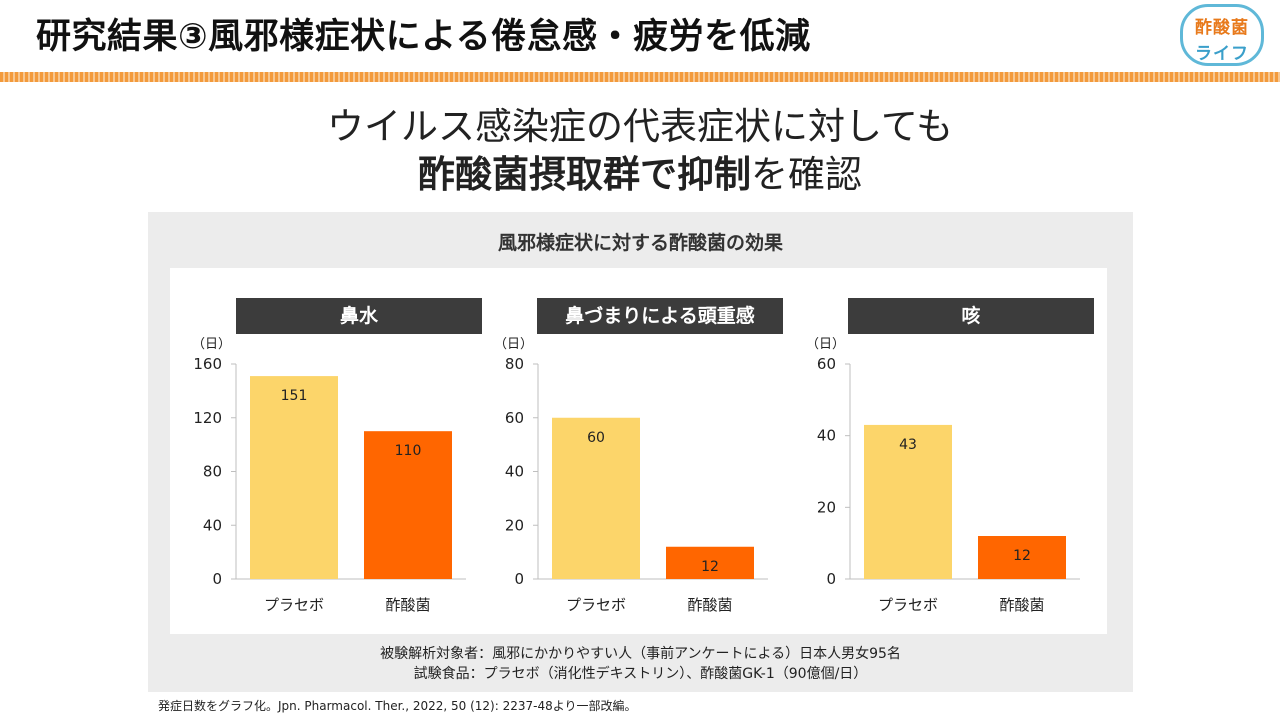 The width and height of the screenshot is (1280, 720). Describe the element at coordinates (806, 174) in the screenshot. I see `headline-rest: を確認` at that location.